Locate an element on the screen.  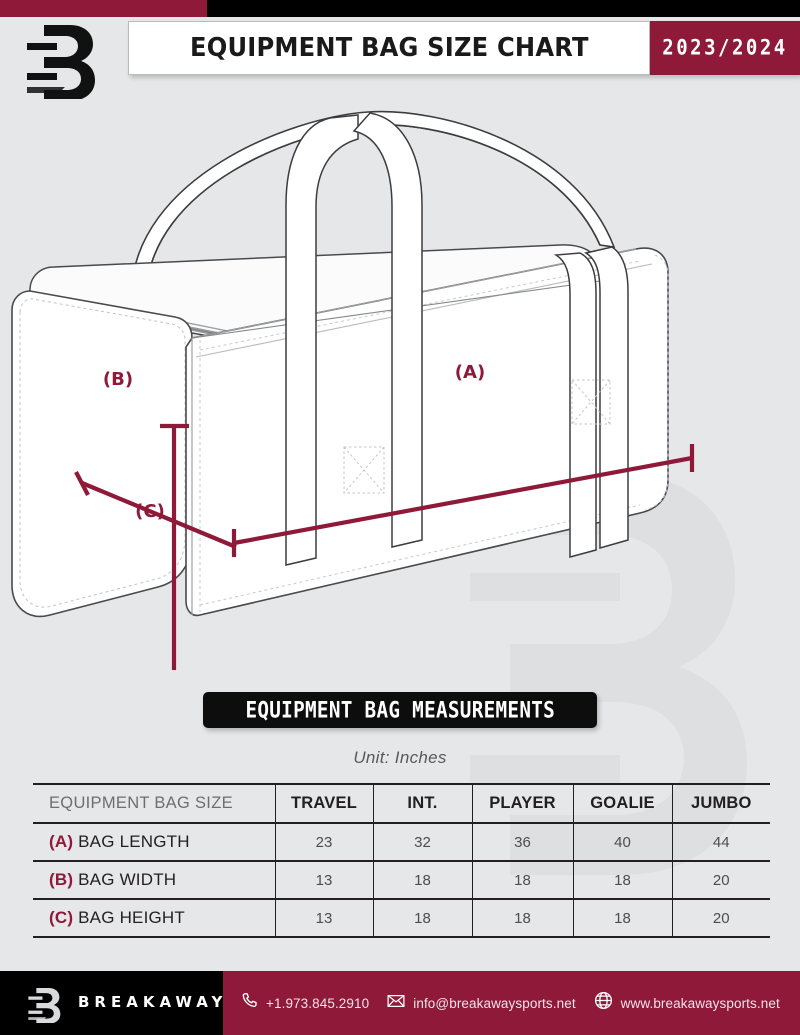
column-header-travel: TRAVEL is located at coordinates (324, 803).